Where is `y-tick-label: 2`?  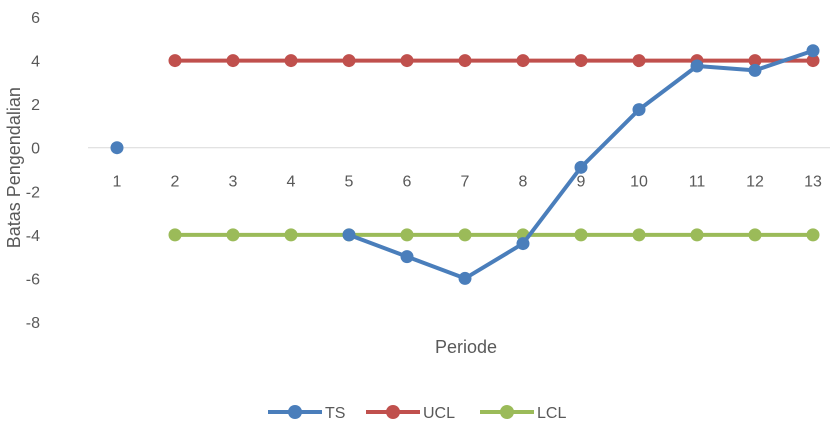
y-tick-label: 2 is located at coordinates (35, 105).